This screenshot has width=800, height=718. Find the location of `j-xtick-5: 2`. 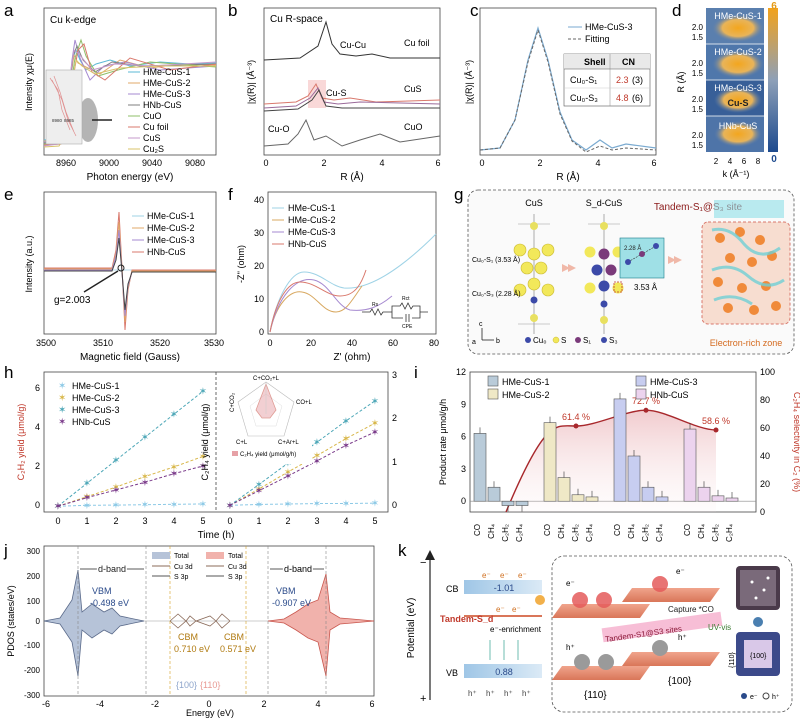

j-xtick-5: 2 is located at coordinates (263, 704).